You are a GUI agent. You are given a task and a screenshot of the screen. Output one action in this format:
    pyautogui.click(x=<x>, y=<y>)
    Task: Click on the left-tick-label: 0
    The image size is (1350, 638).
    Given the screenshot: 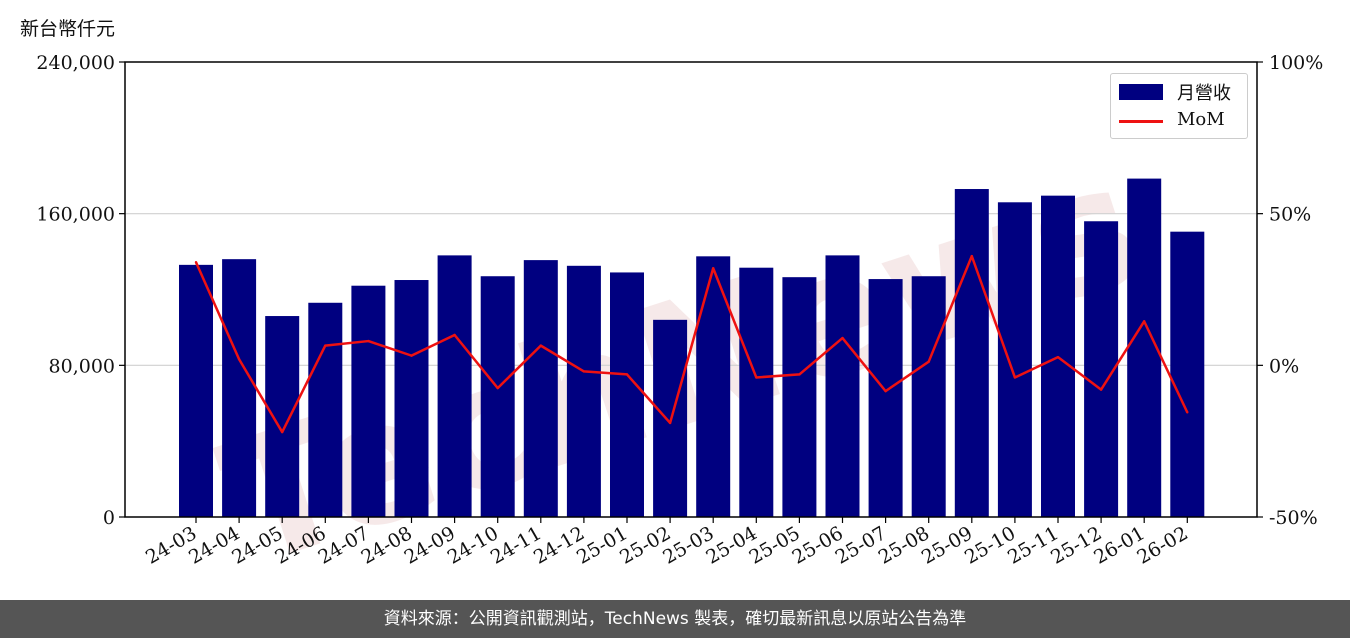 What is the action you would take?
    pyautogui.click(x=109, y=518)
    